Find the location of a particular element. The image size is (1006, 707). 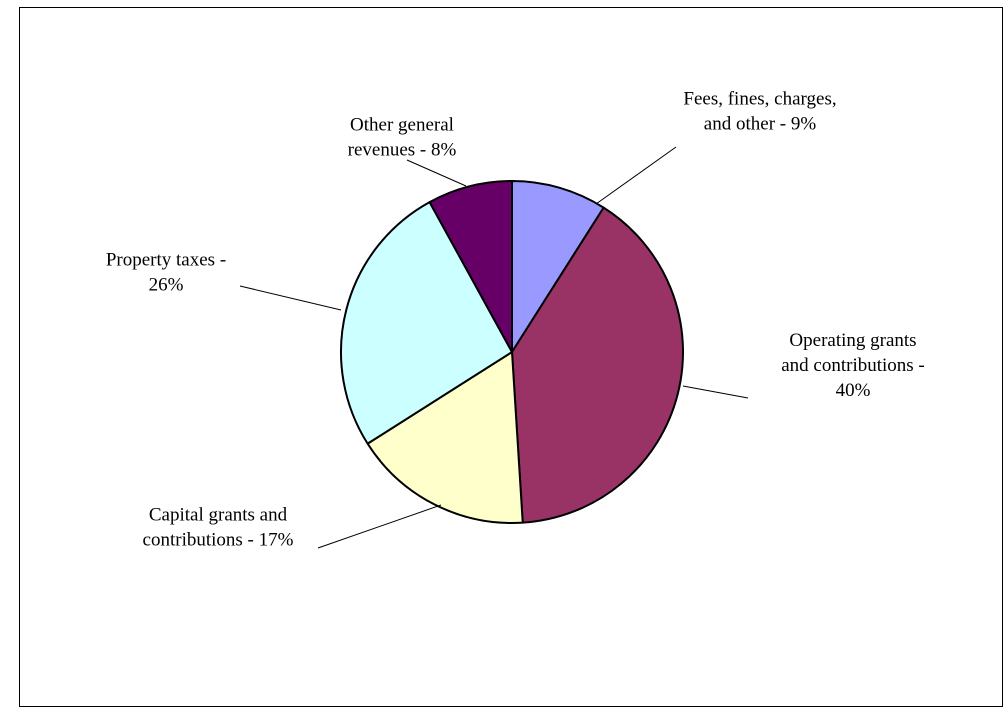

leader-line-other-general-revenues is located at coordinates (436, 173).